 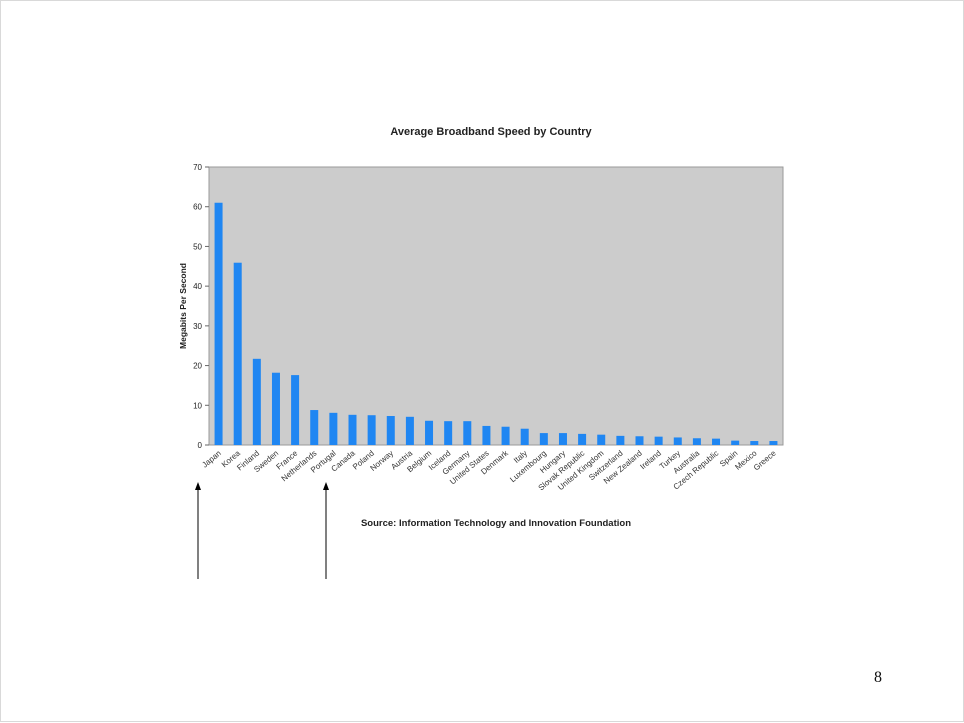 I want to click on bar-iceland, so click(x=448, y=433).